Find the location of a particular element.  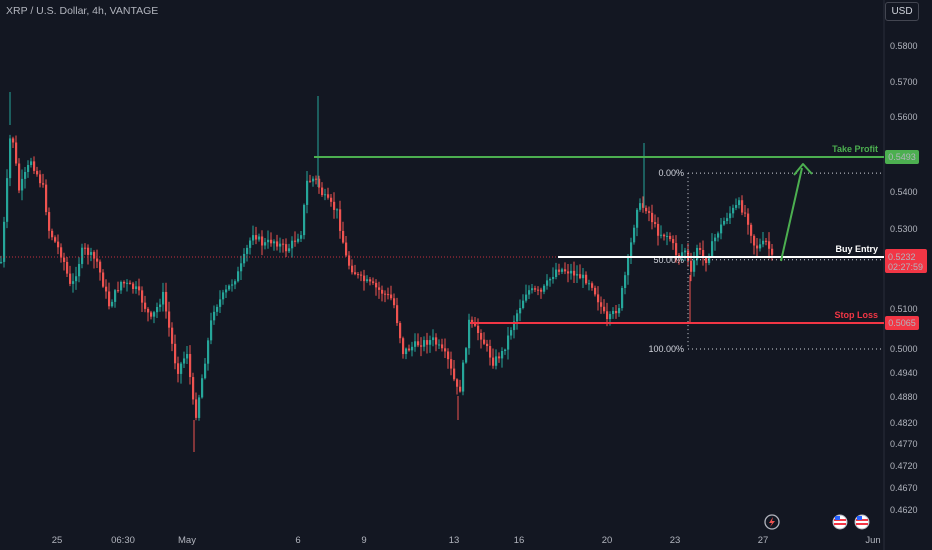

x-tick-label: 16 is located at coordinates (519, 540).